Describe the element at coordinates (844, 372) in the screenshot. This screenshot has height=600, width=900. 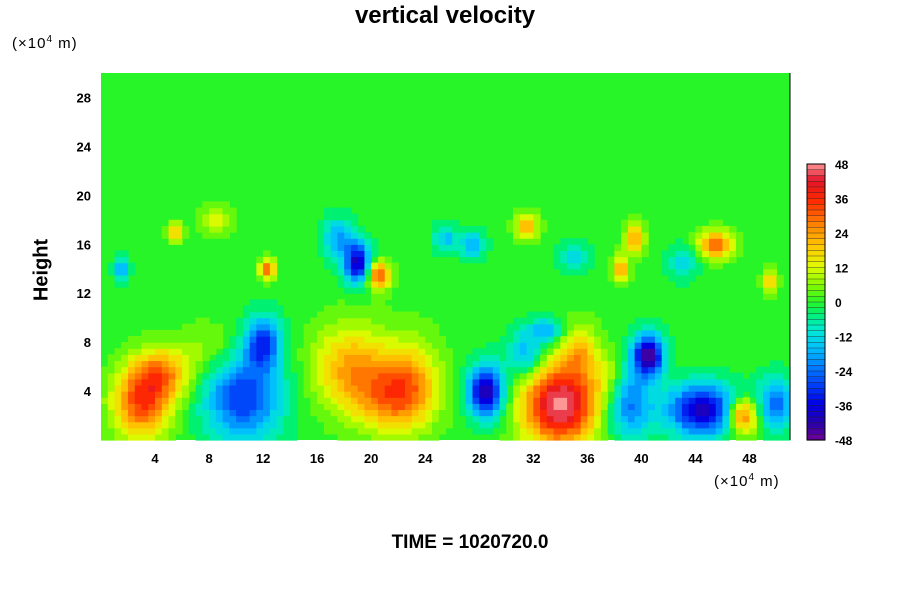
I see `colorbar-tick-label: -24` at that location.